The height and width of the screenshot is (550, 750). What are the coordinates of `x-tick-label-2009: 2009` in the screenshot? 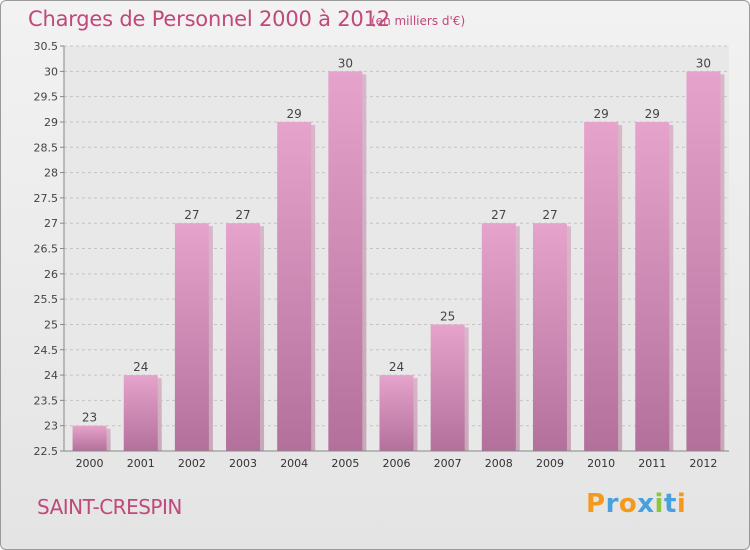 It's located at (550, 463).